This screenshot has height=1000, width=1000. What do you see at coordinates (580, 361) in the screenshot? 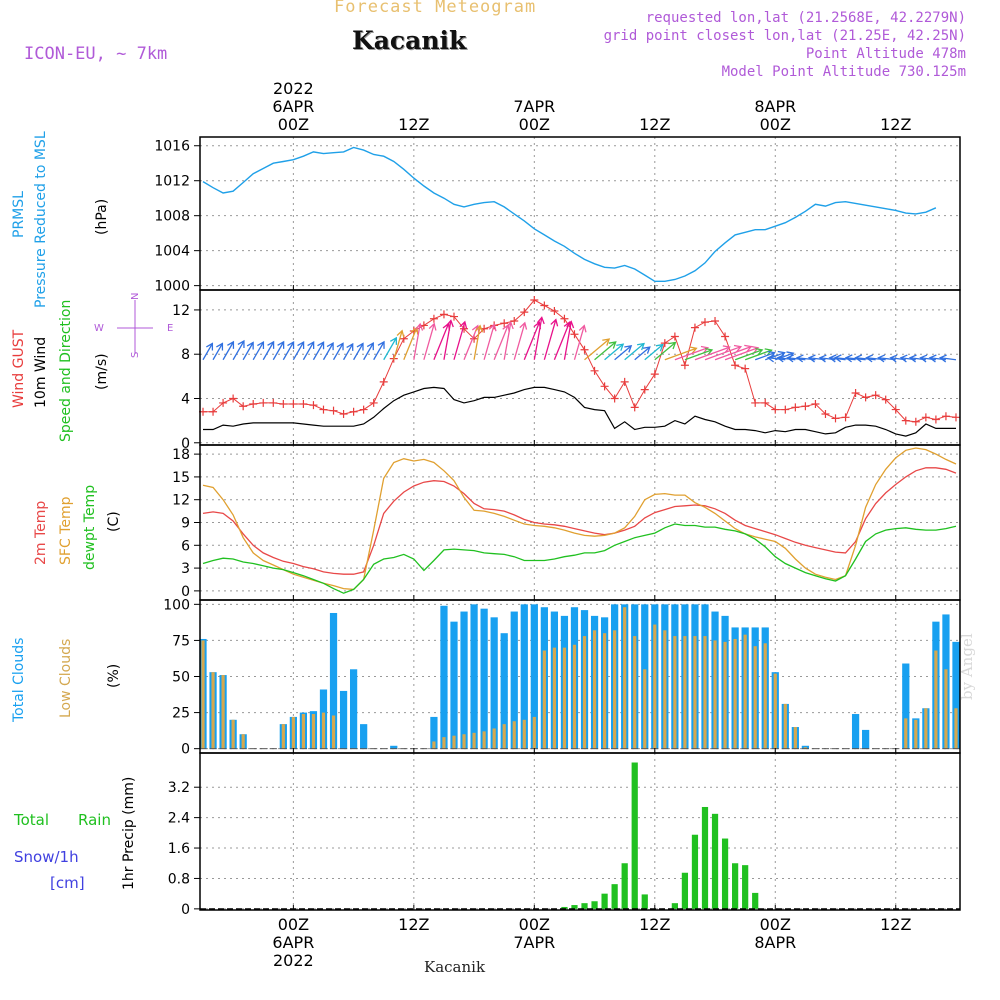
I see `gust-line` at bounding box center [580, 361].